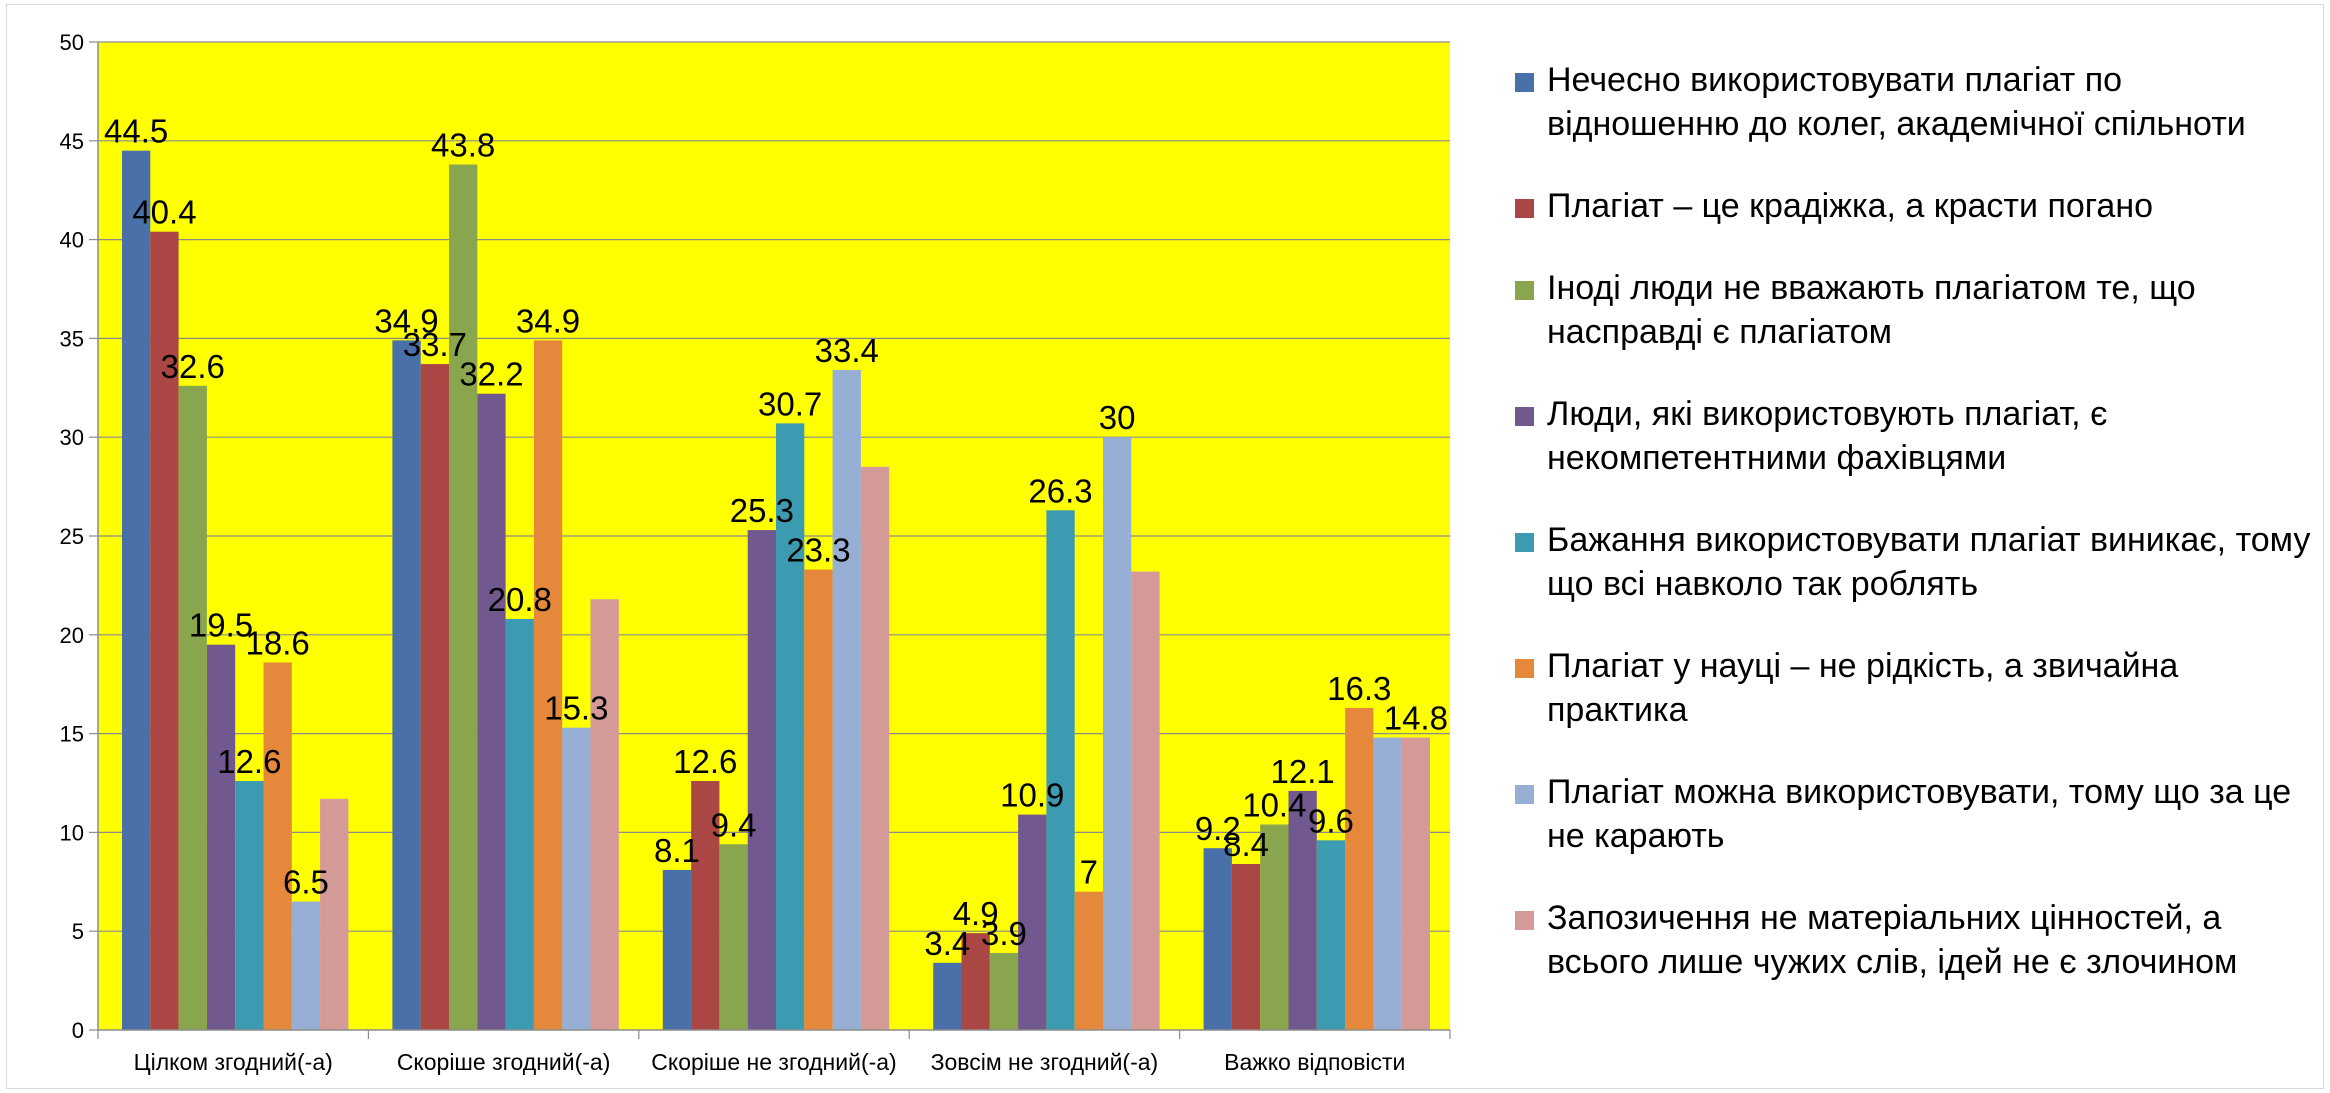  I want to click on data-label: 15.3, so click(576, 708).